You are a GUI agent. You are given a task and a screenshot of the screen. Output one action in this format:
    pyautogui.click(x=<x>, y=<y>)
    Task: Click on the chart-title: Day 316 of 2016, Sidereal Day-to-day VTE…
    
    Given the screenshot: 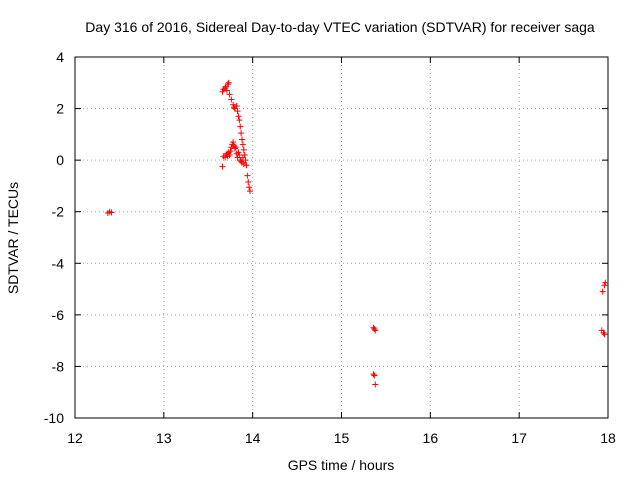 What is the action you would take?
    pyautogui.click(x=340, y=27)
    